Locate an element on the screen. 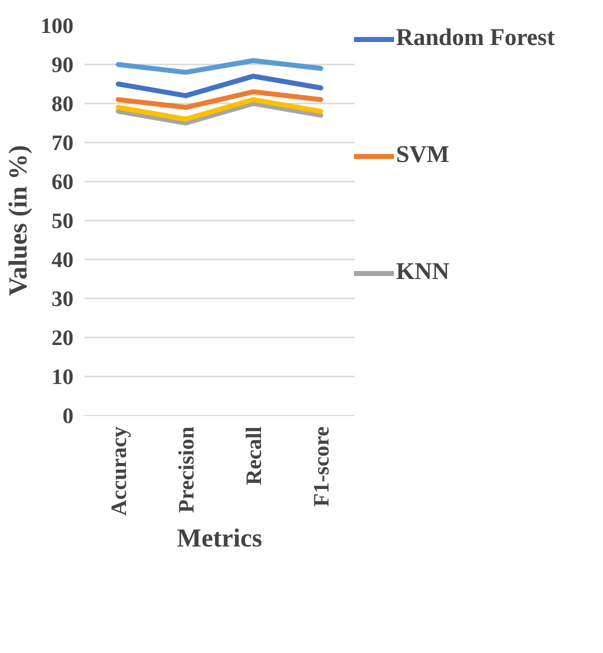 This screenshot has height=653, width=603. x-tick-label: Precision is located at coordinates (185, 469).